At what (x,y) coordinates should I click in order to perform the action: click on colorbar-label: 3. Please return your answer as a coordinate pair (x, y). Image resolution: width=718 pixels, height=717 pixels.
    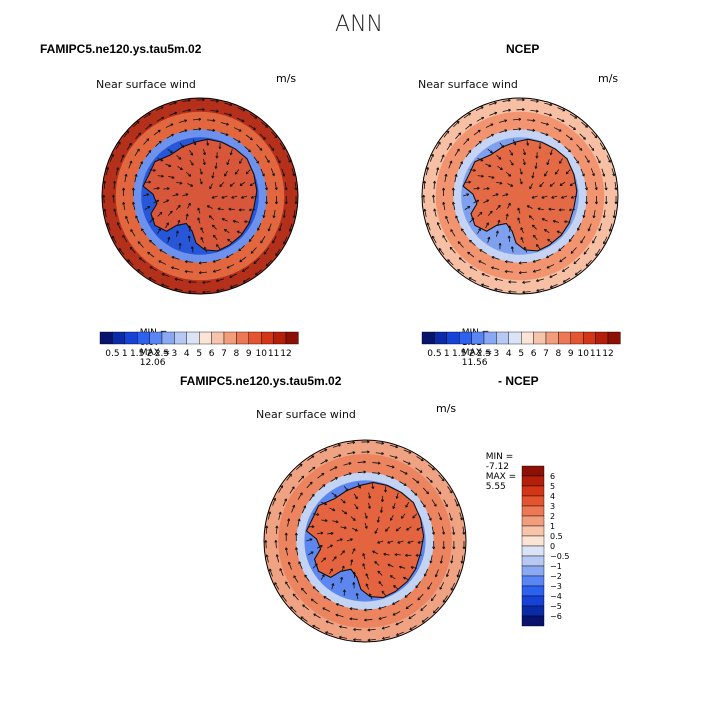
    Looking at the image, I should click on (175, 354).